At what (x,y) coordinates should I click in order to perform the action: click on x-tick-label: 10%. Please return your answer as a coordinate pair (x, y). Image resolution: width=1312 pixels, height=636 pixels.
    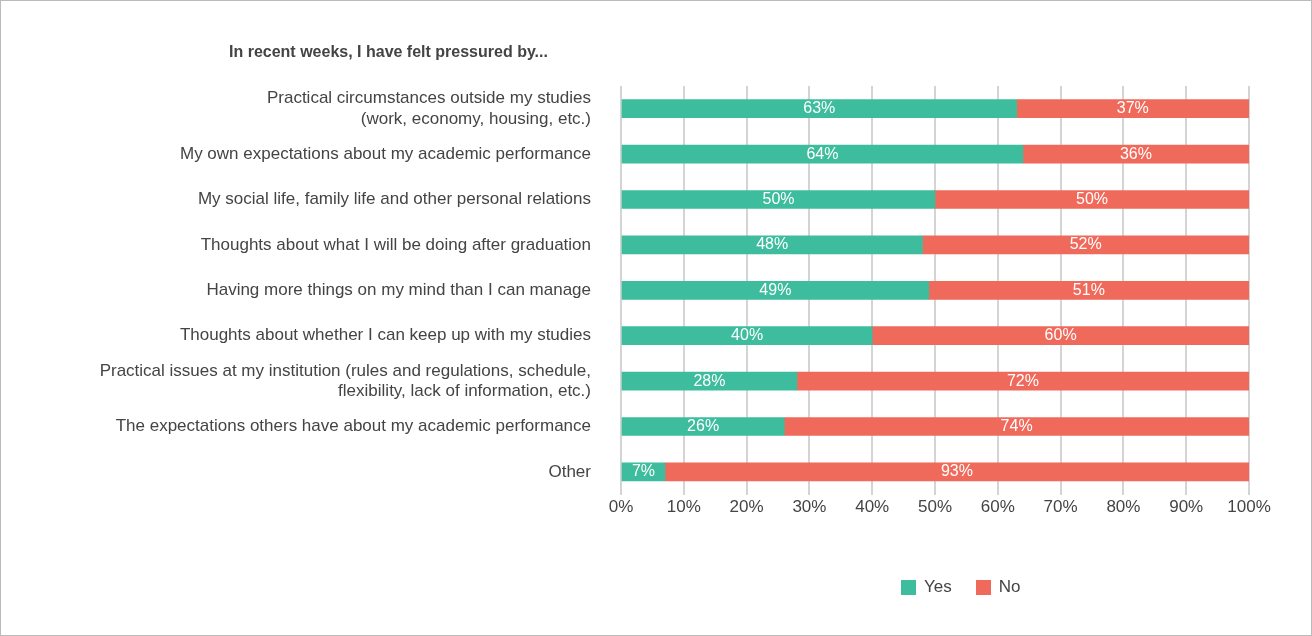
    Looking at the image, I should click on (683, 507).